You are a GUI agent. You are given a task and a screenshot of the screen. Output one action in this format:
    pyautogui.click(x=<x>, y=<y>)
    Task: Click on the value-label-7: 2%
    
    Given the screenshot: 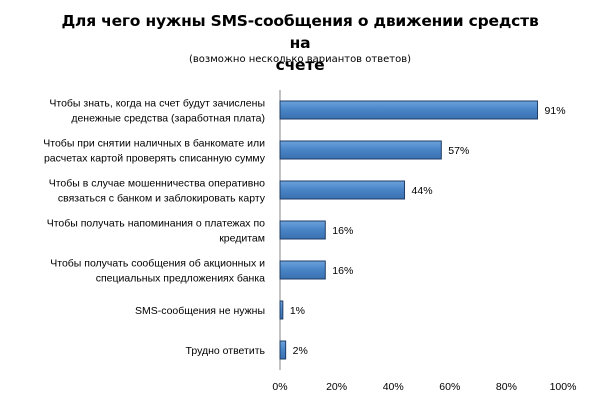 What is the action you would take?
    pyautogui.click(x=300, y=351)
    